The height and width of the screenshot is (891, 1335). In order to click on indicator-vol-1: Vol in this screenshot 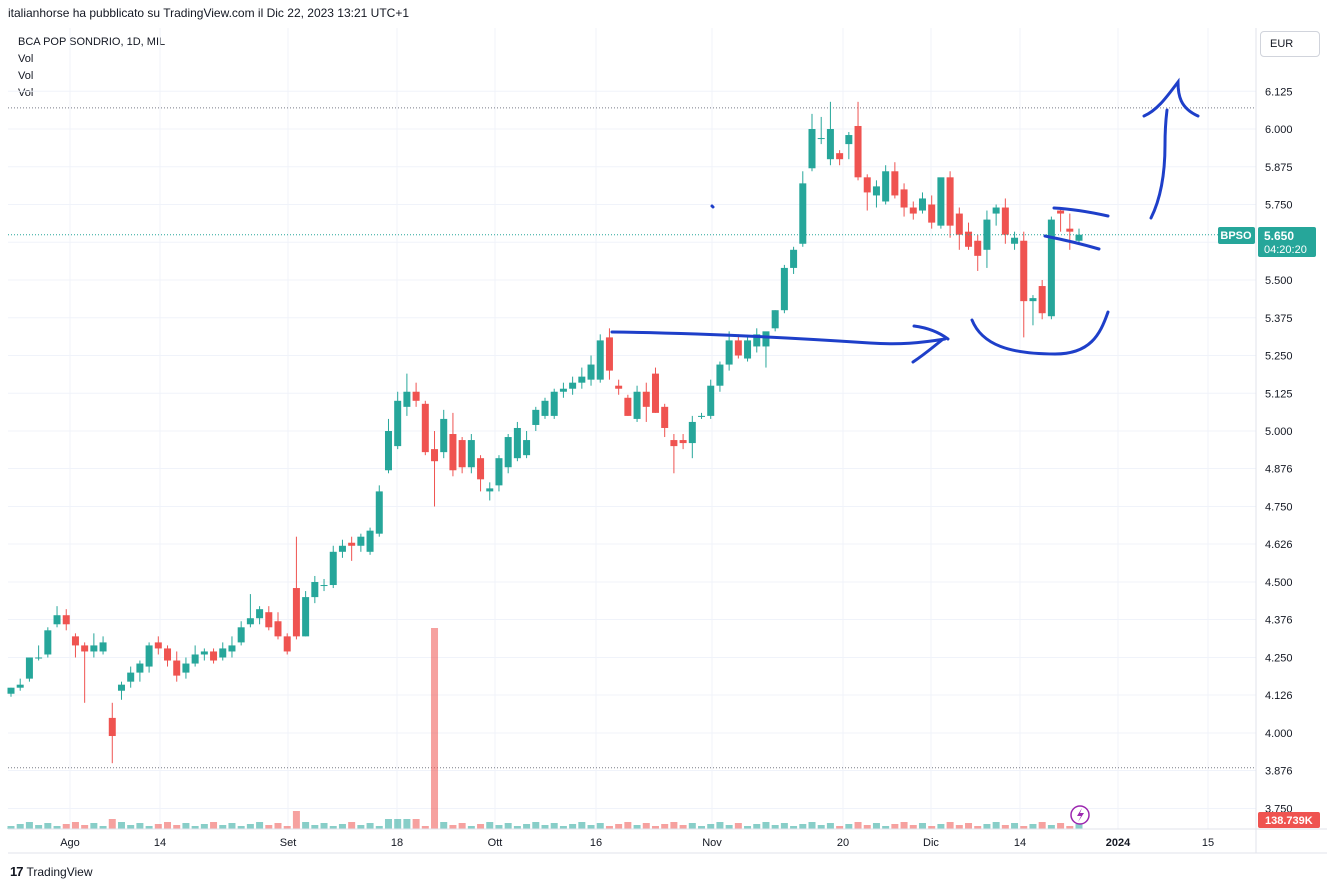, I will do `click(26, 59)`.